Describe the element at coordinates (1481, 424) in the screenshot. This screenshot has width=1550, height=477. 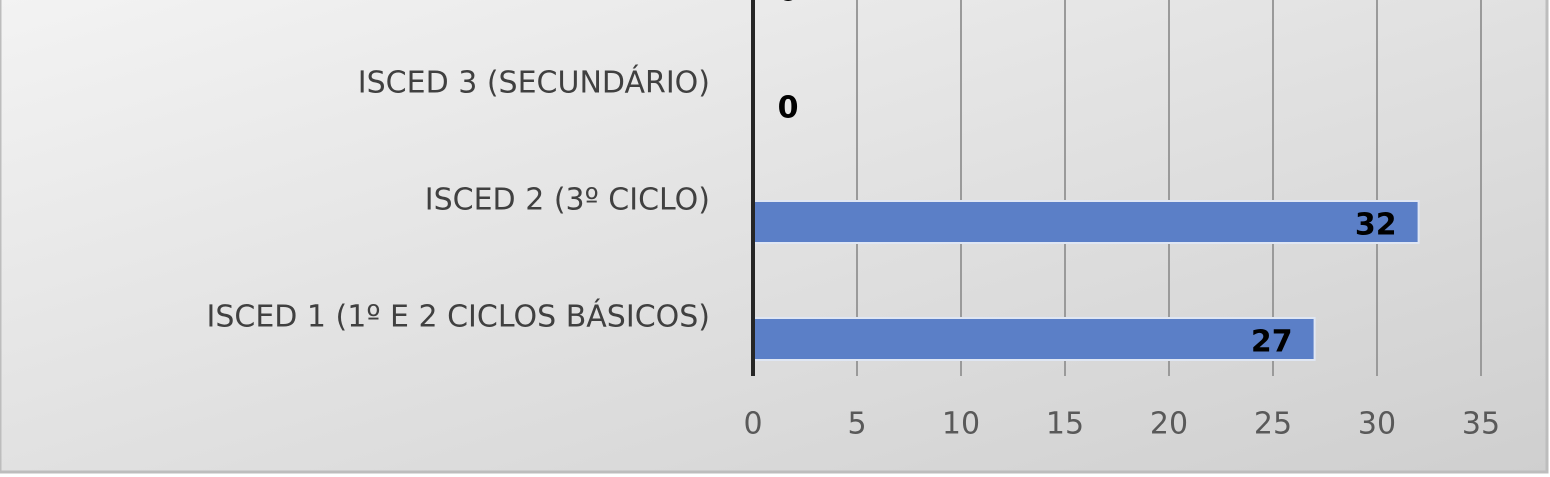
I see `x-tick-label: 35` at that location.